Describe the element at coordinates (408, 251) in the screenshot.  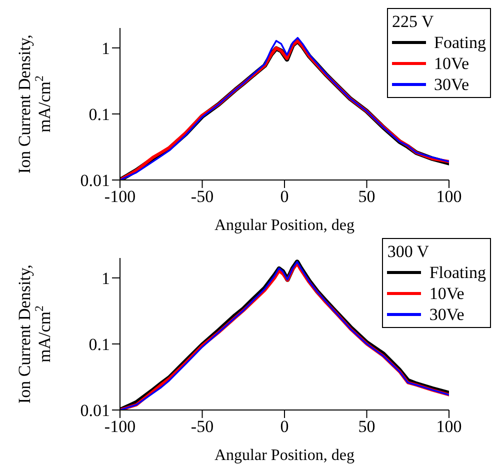
I see `legend-title: 300 V` at that location.